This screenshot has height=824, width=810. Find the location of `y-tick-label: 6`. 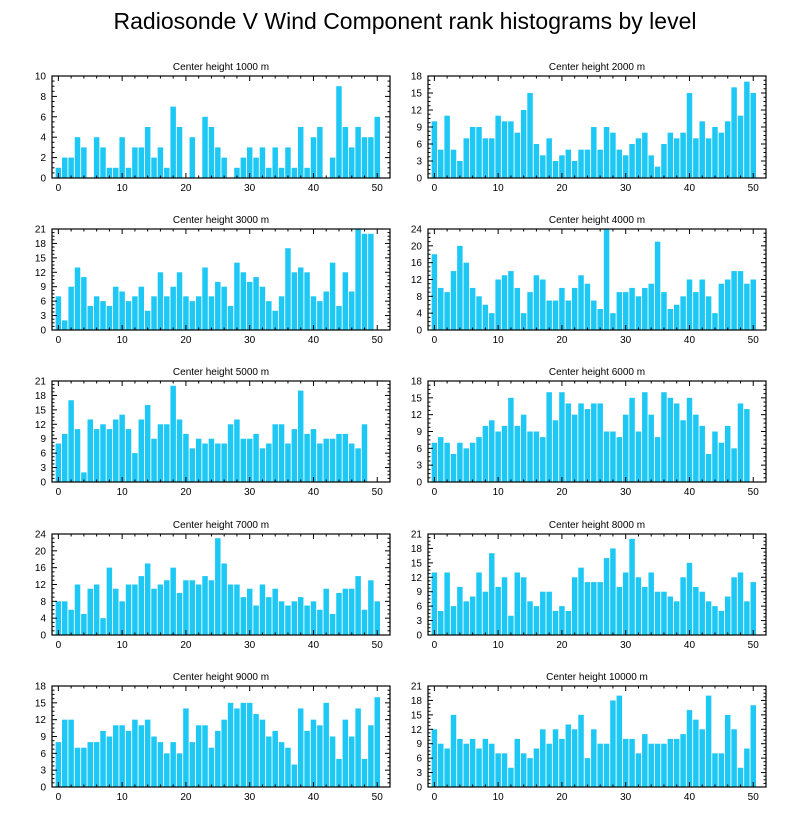

y-tick-label: 6 is located at coordinates (43, 754).